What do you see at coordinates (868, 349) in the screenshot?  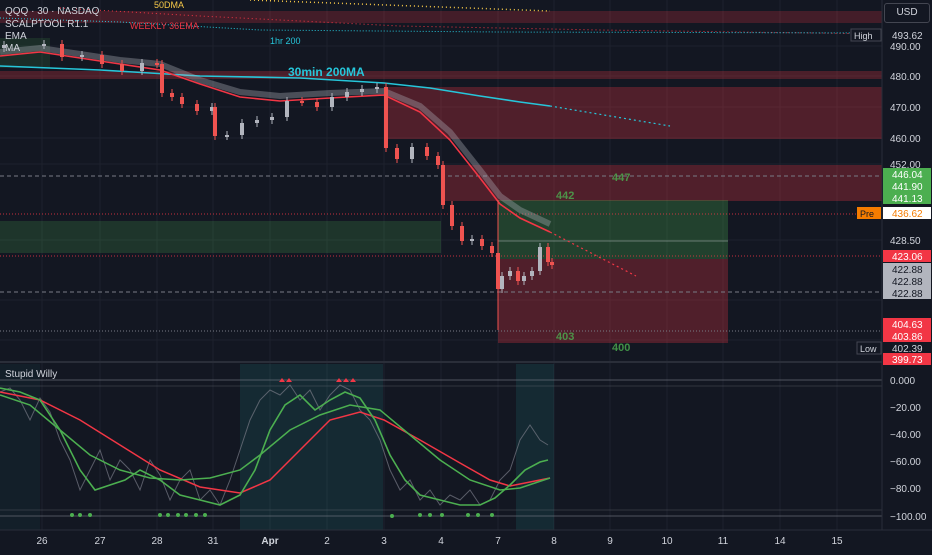 I see `price-badge-label: Low` at bounding box center [868, 349].